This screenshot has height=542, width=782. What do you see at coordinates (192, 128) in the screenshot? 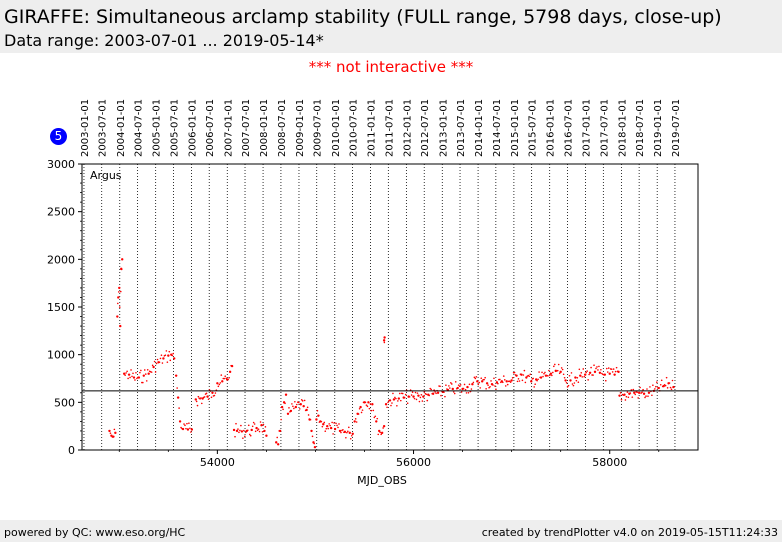
I see `date-tick-label: 2006-01-01` at bounding box center [192, 128].